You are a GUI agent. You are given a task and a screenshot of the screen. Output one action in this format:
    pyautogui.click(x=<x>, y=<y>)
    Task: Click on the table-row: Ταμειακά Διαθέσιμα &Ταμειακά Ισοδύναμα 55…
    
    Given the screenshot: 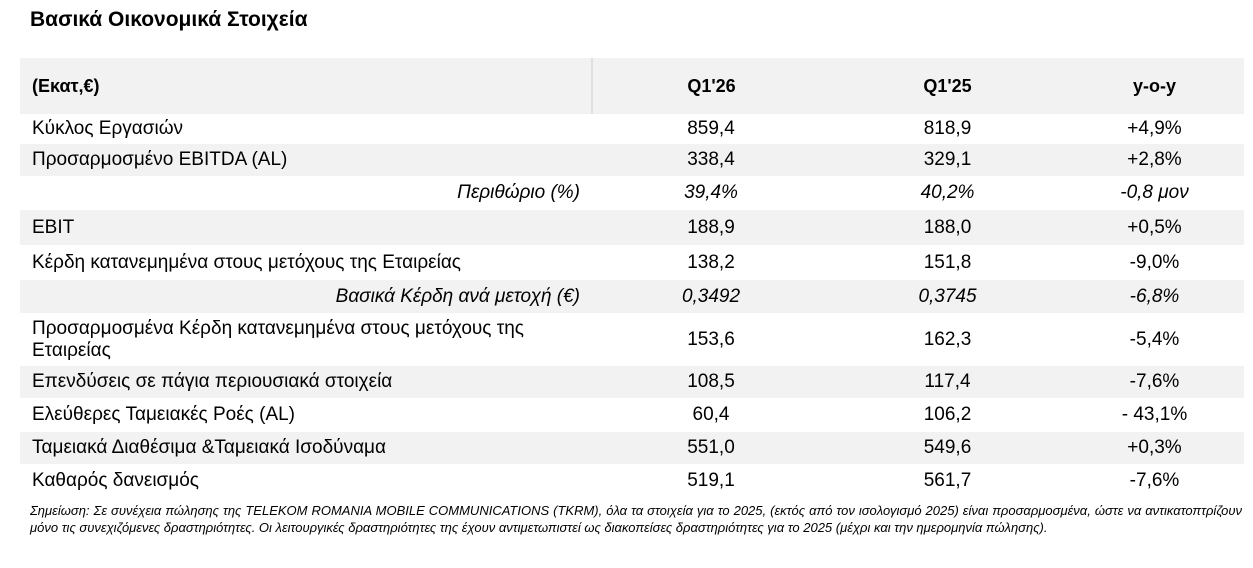 What is the action you would take?
    pyautogui.click(x=632, y=448)
    